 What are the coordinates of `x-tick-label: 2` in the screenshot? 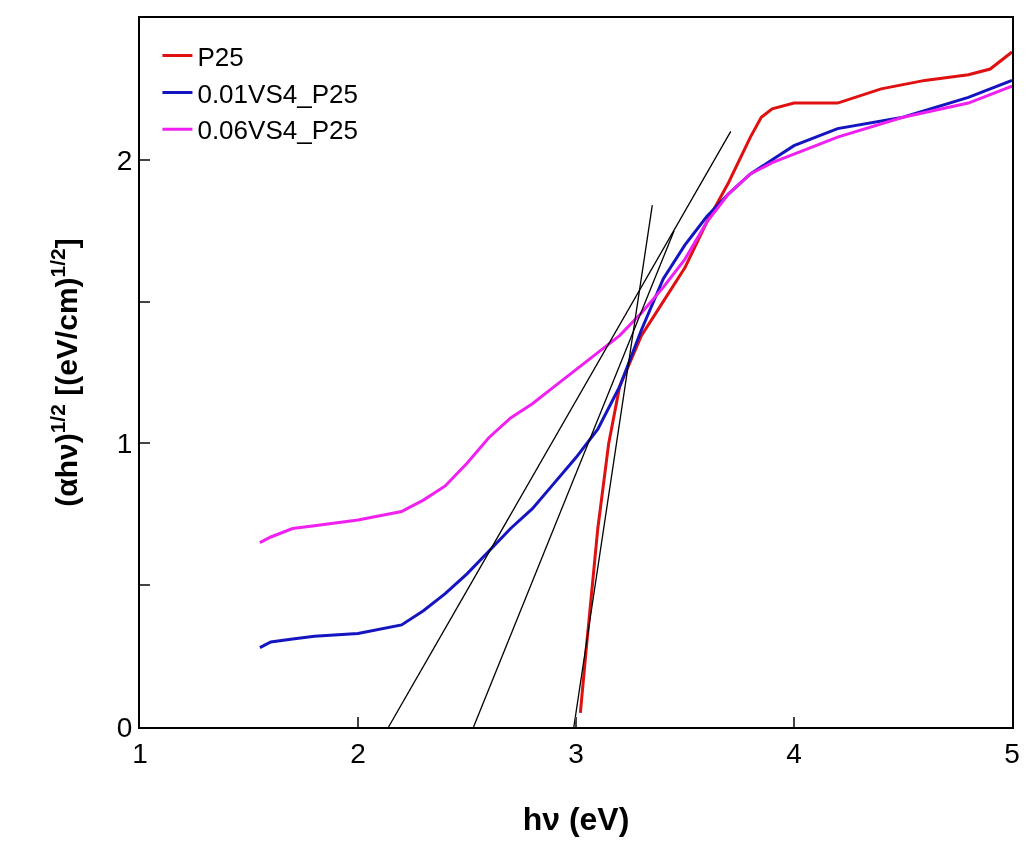 It's located at (358, 753).